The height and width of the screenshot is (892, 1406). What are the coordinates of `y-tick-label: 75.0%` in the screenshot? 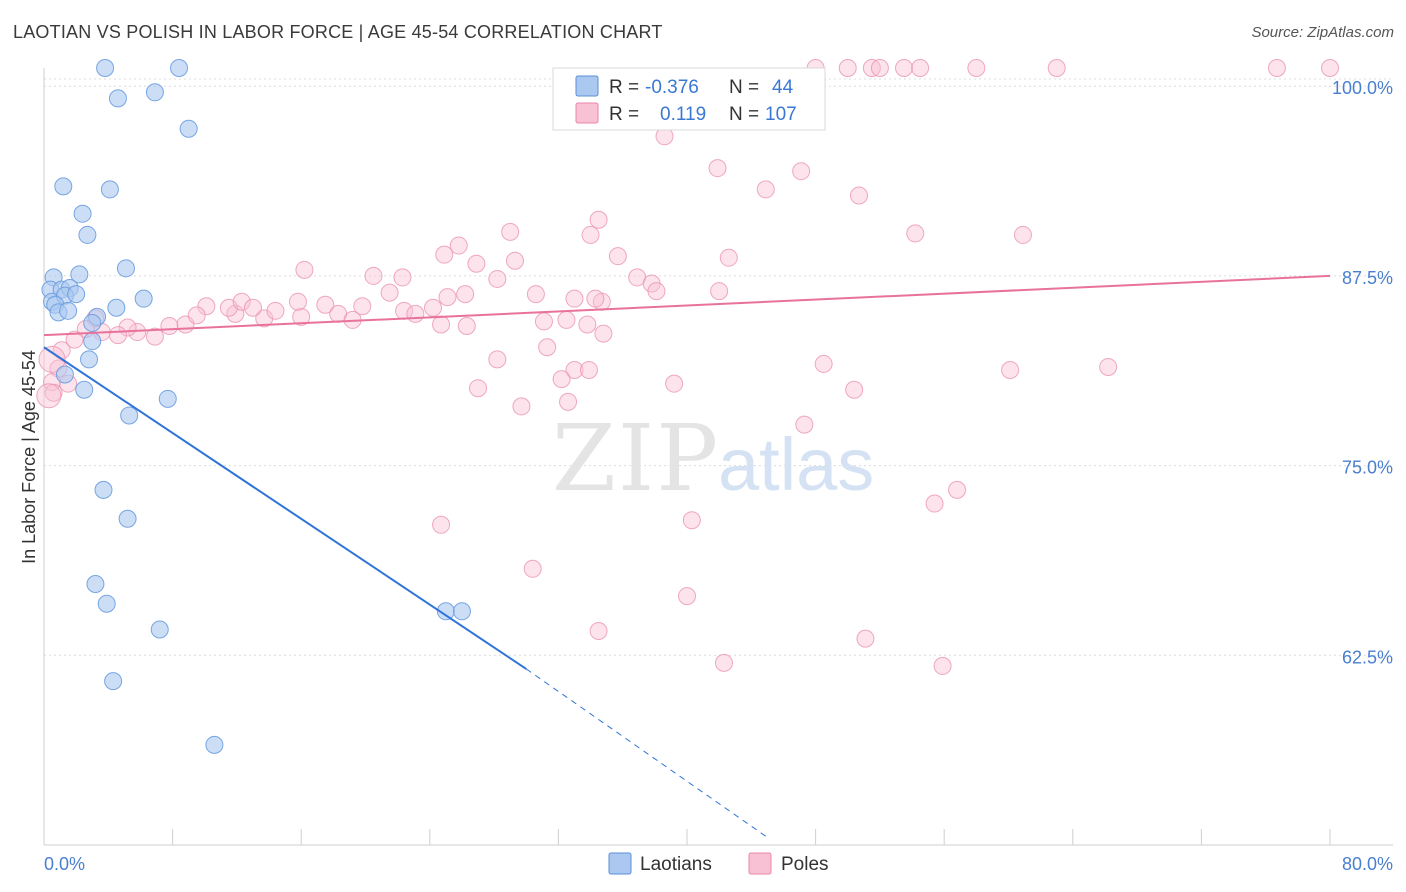 It's located at (1367, 468).